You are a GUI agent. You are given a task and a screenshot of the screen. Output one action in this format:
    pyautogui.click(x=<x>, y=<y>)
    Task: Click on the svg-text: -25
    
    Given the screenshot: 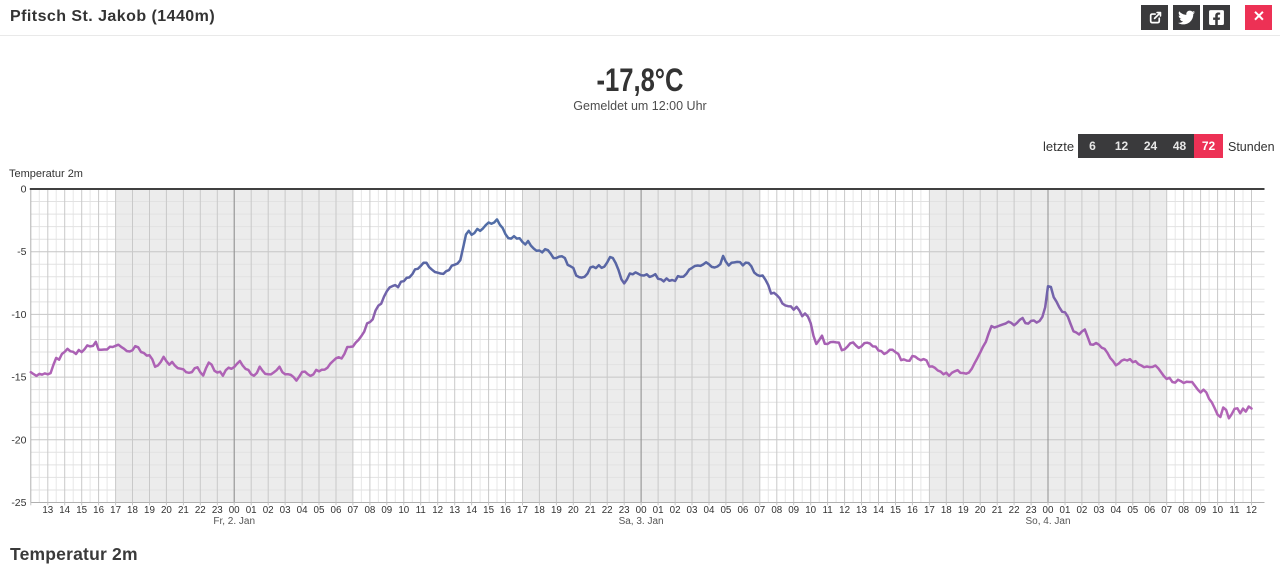 What is the action you would take?
    pyautogui.click(x=18, y=503)
    